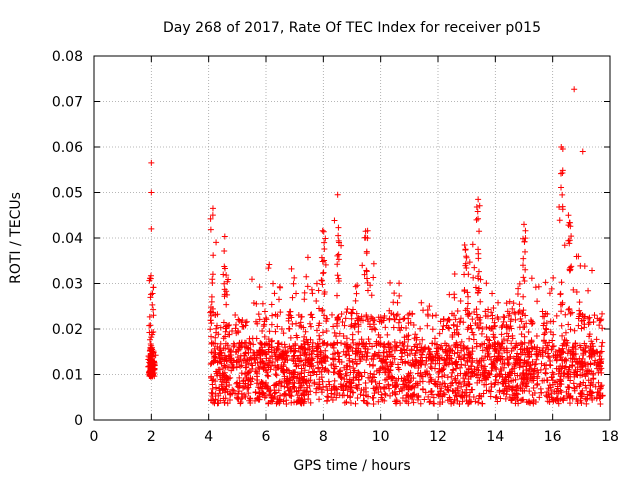  What do you see at coordinates (266, 437) in the screenshot?
I see `x-tick-label: 6` at bounding box center [266, 437].